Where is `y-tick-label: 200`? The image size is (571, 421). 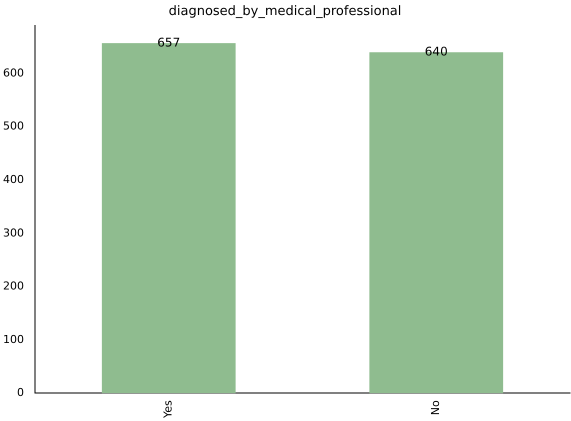
y-tick-label: 200 is located at coordinates (13, 286).